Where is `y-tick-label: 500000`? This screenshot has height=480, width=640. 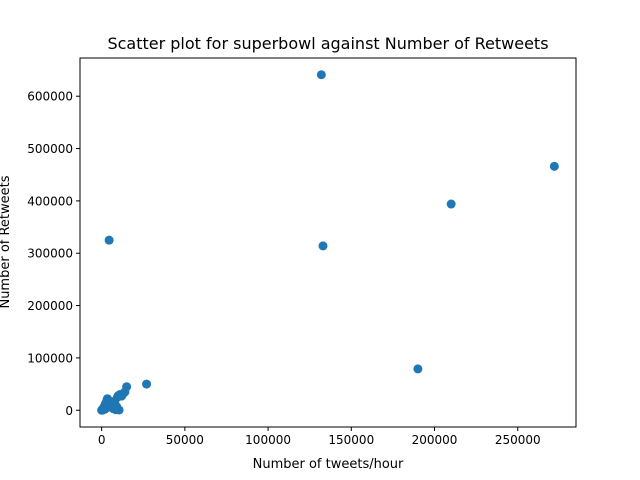 y-tick-label: 500000 is located at coordinates (50, 149).